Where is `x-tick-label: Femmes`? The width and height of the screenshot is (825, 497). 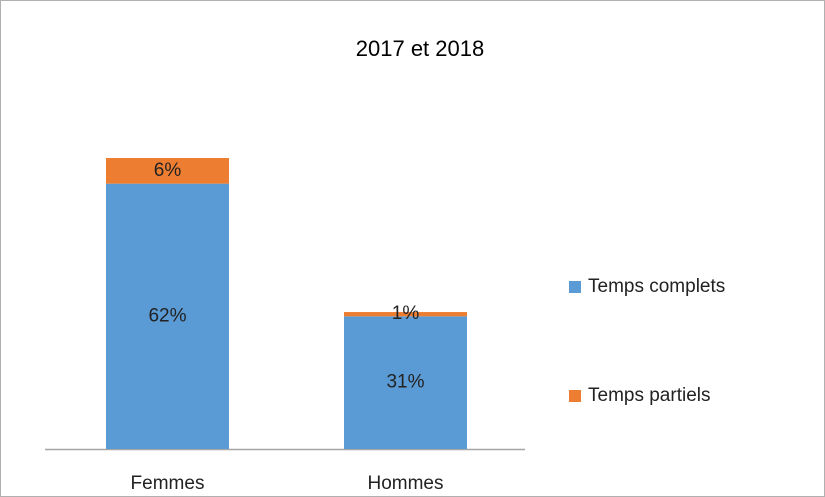
x-tick-label: Femmes is located at coordinates (168, 483).